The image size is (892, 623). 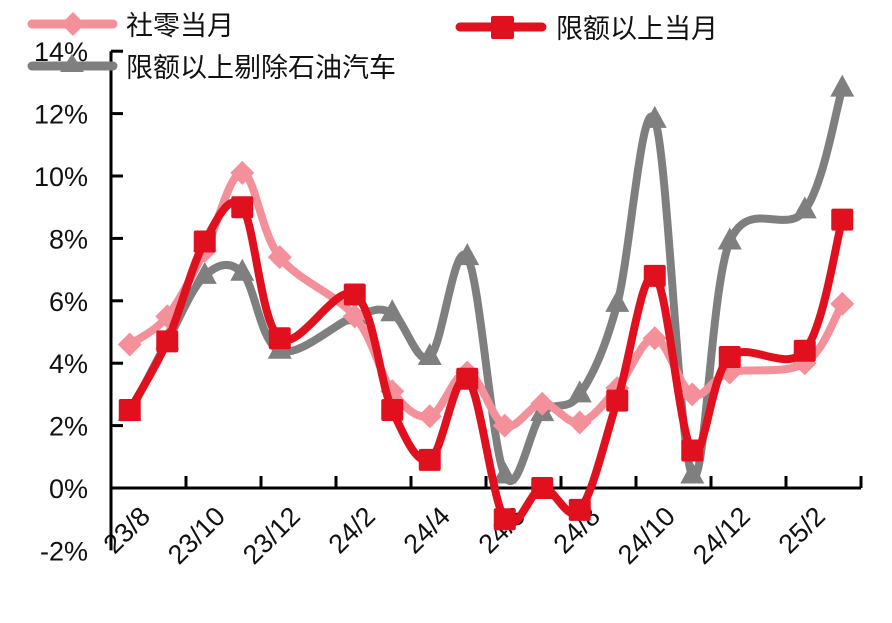 What do you see at coordinates (68, 239) in the screenshot?
I see `y-tick-label: 8%` at bounding box center [68, 239].